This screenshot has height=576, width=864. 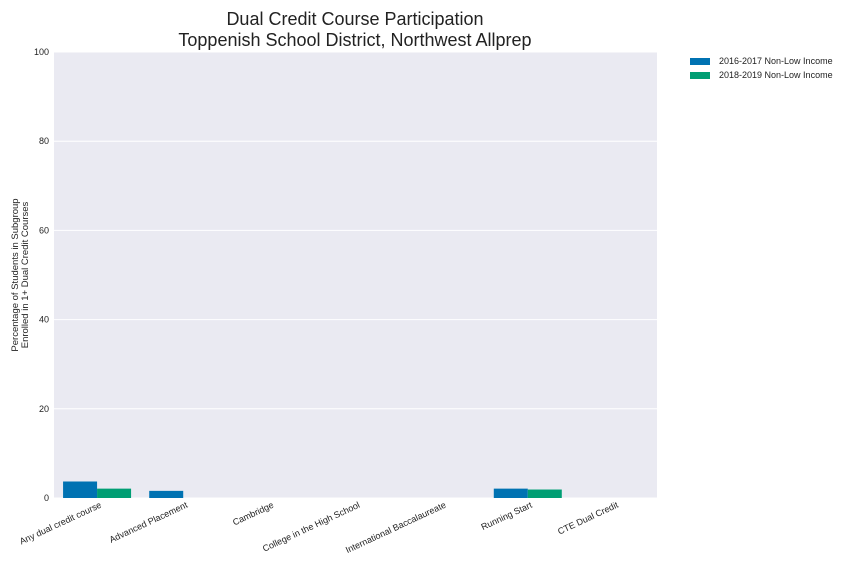 What do you see at coordinates (776, 61) in the screenshot?
I see `legend-label: 2016-2017 Non-Low Income` at bounding box center [776, 61].